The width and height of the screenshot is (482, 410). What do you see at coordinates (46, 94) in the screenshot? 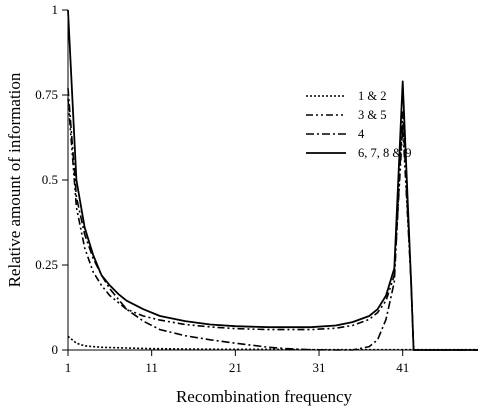
I see `y-tick-label: 0.75` at bounding box center [46, 94].